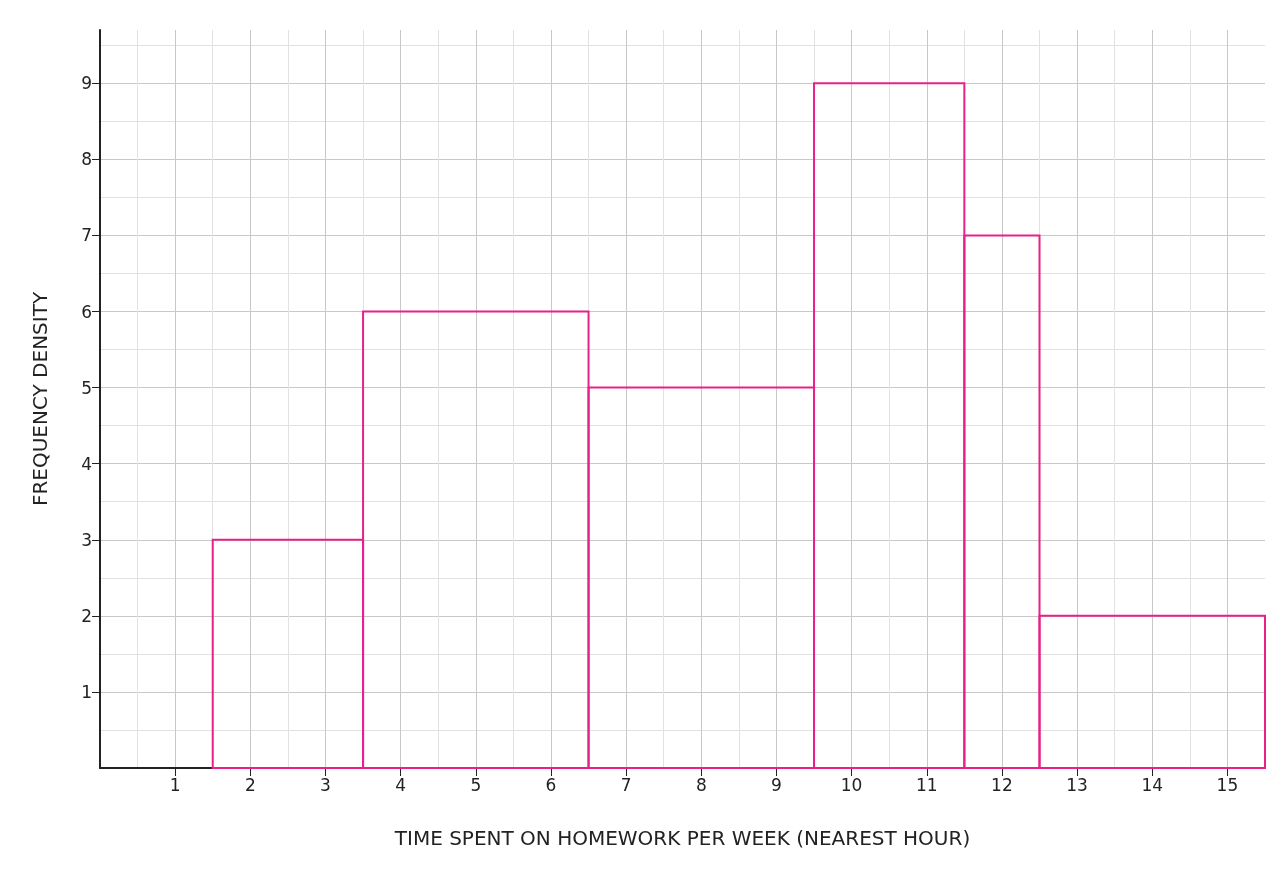 The height and width of the screenshot is (896, 1285). What do you see at coordinates (86, 615) in the screenshot?
I see `y-tick-label: 2` at bounding box center [86, 615].